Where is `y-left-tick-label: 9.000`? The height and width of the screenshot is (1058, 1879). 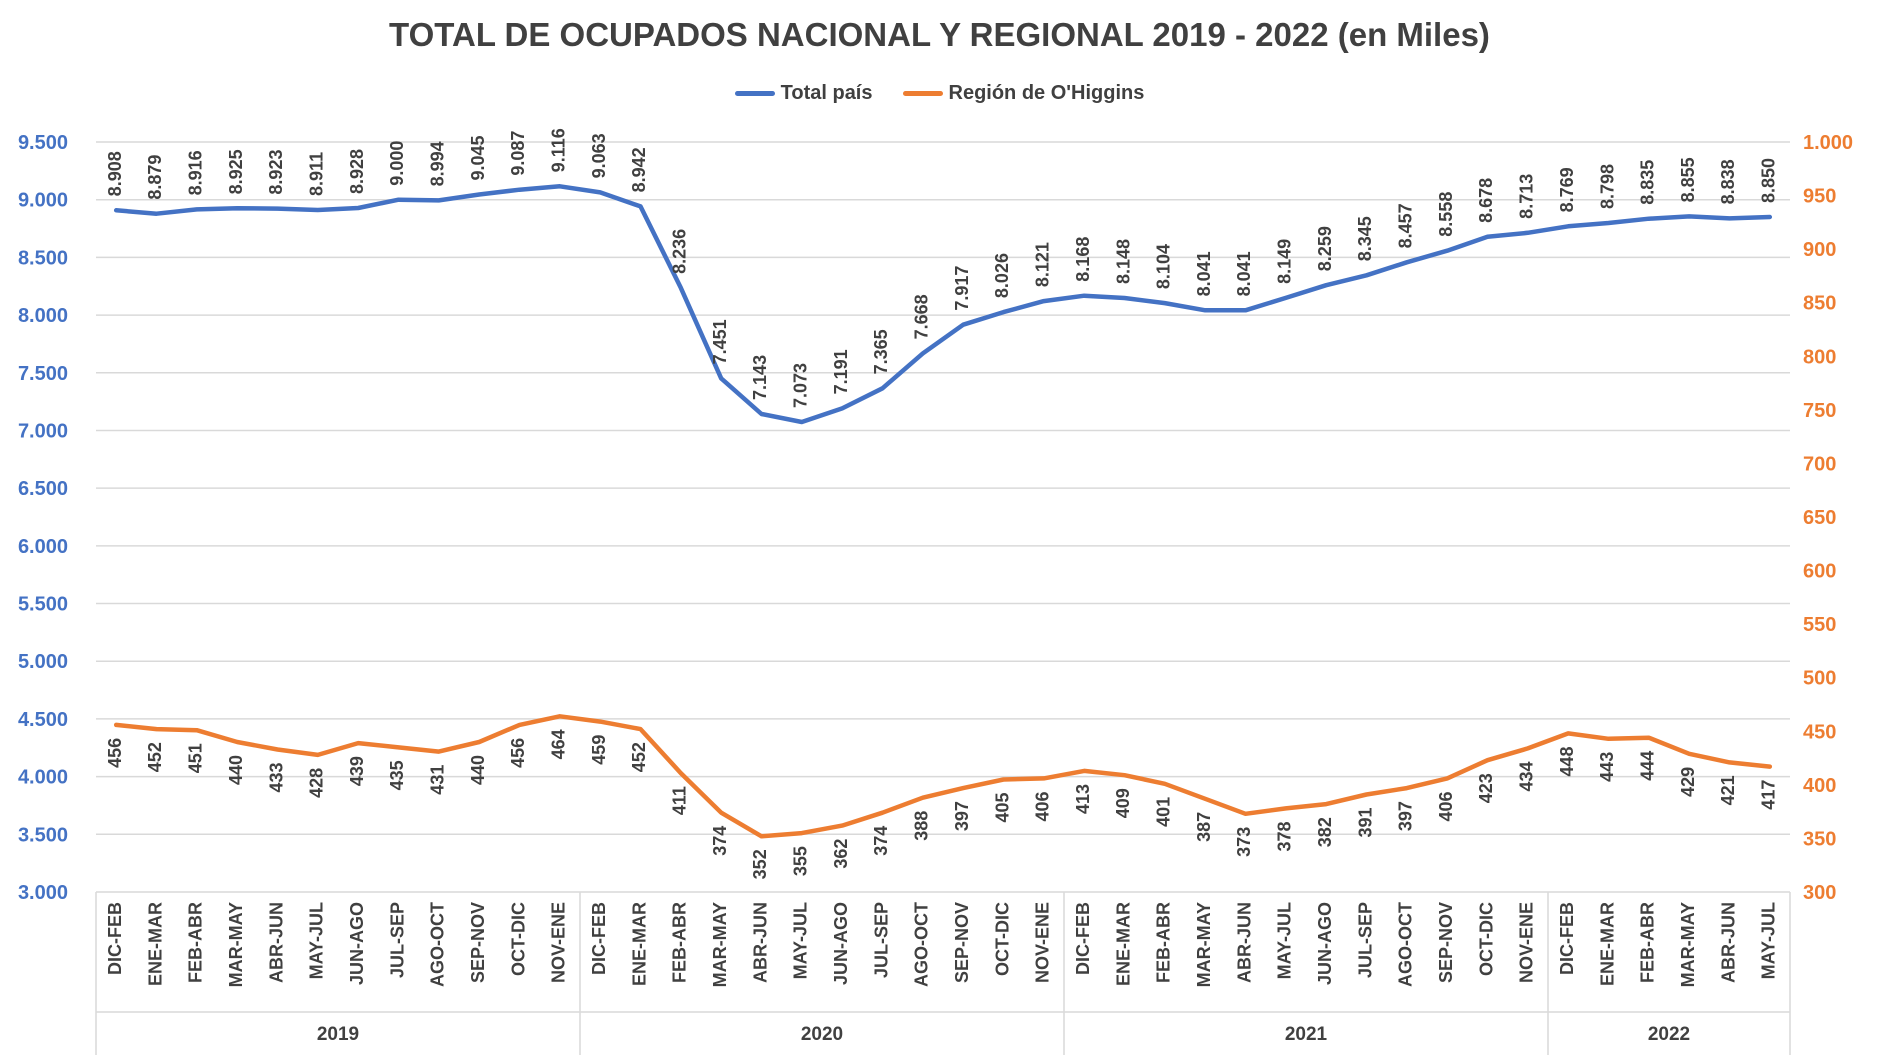
y-left-tick-label: 9.000 is located at coordinates (43, 201).